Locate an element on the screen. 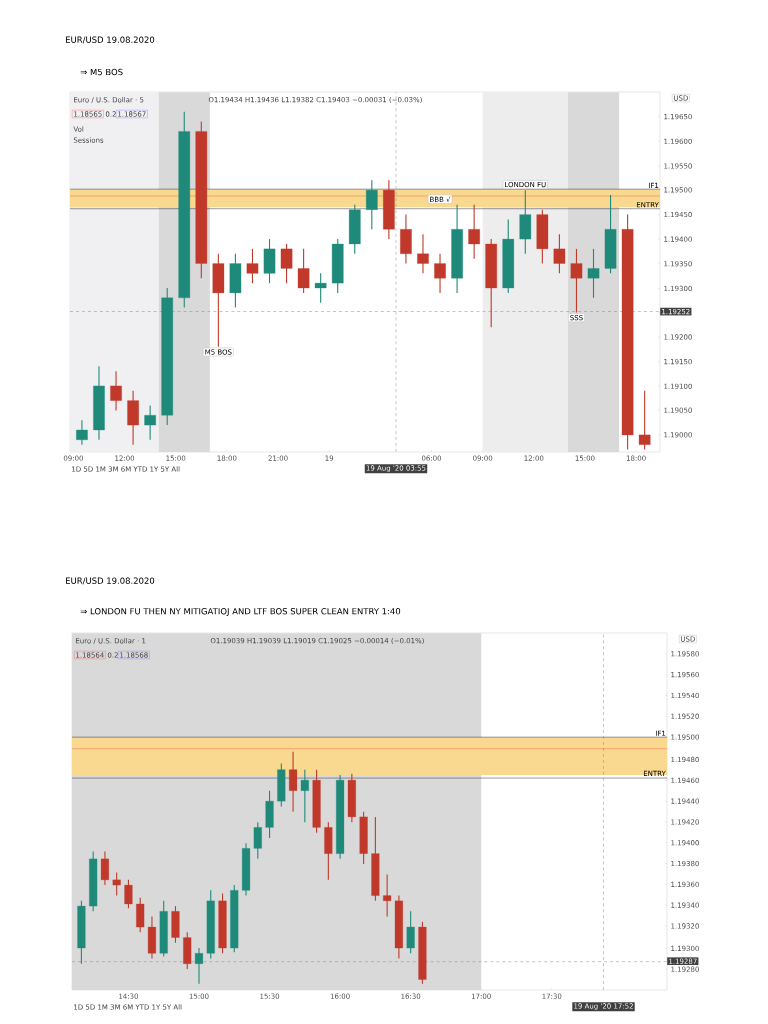 The width and height of the screenshot is (768, 1024). chart-subtitle: ⇒ M5 BOS is located at coordinates (101, 72).